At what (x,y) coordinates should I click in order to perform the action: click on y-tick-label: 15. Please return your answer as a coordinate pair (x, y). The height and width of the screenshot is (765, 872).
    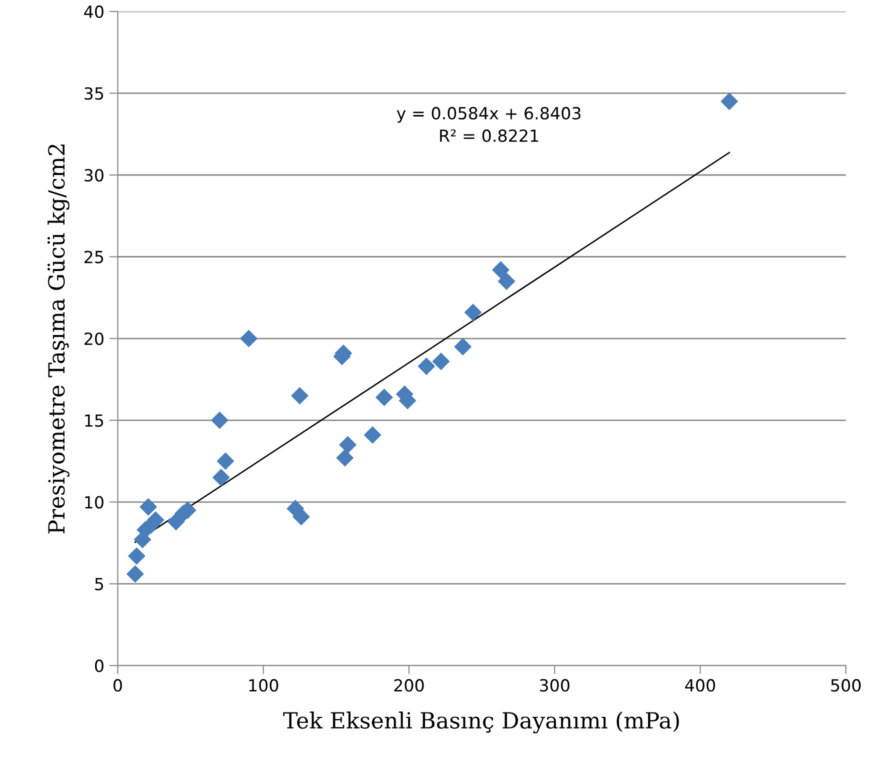
    Looking at the image, I should click on (94, 420).